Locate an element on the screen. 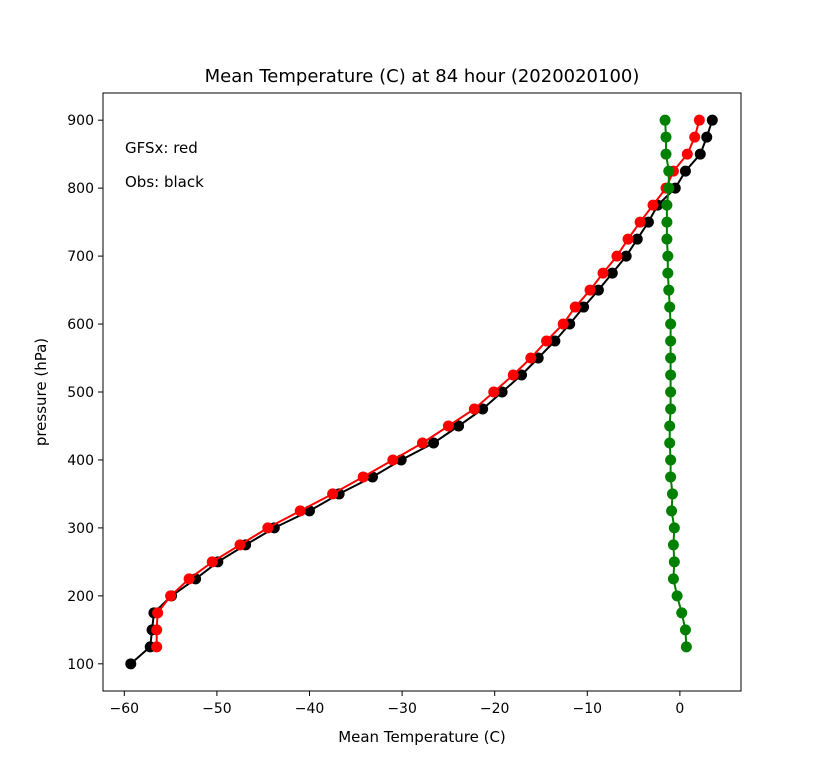 The height and width of the screenshot is (776, 823). y-tick-label: 200 is located at coordinates (80, 597).